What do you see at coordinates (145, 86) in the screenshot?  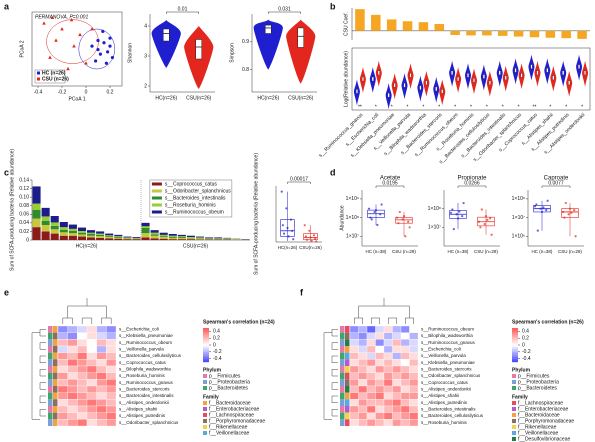 I see `y-tick-label: 2` at bounding box center [145, 86].